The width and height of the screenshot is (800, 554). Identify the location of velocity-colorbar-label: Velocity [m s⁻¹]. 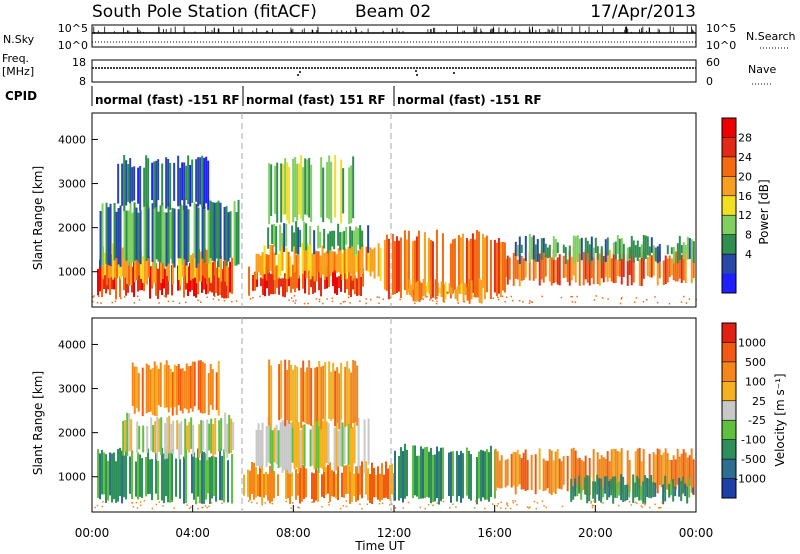
(780, 419).